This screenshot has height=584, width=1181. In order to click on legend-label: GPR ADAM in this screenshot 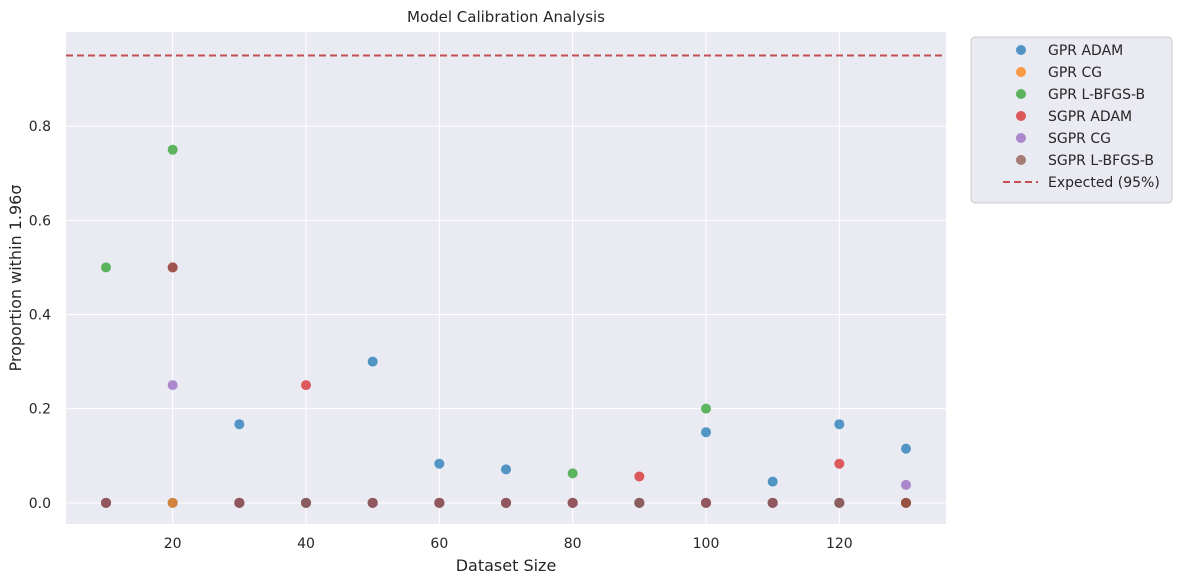, I will do `click(1085, 51)`.